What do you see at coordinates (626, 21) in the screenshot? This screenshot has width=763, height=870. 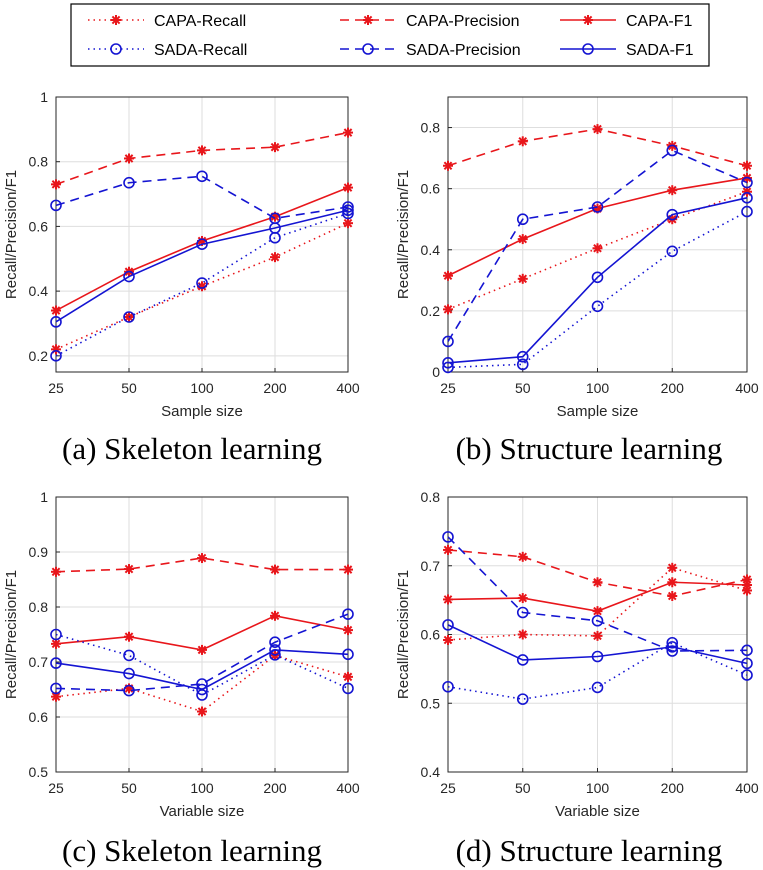 I see `legend-entry-capa_f1: CAPA-F1` at bounding box center [626, 21].